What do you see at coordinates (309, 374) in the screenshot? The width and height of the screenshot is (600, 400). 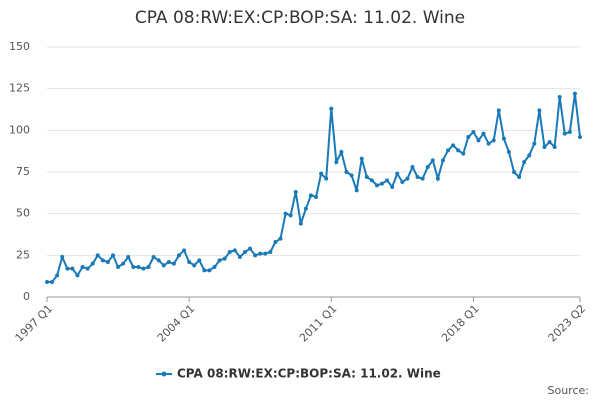 I see `legend-label: CPA 08:RW:EX:CP:BOP:SA: 11.02. Wine` at bounding box center [309, 374].